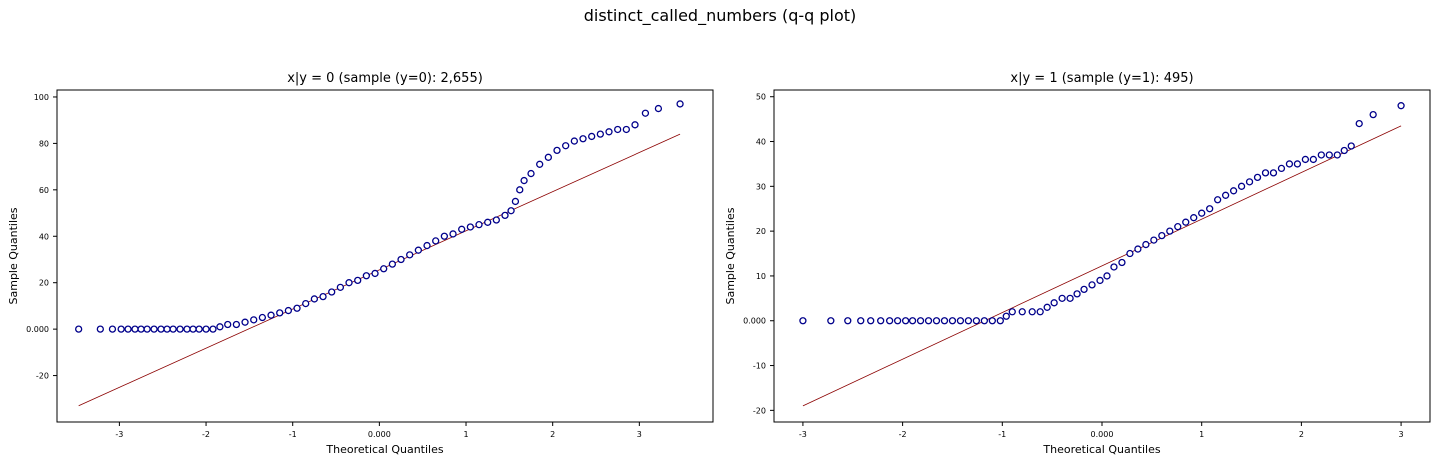  Describe the element at coordinates (761, 276) in the screenshot. I see `y-tick-label: 10` at that location.